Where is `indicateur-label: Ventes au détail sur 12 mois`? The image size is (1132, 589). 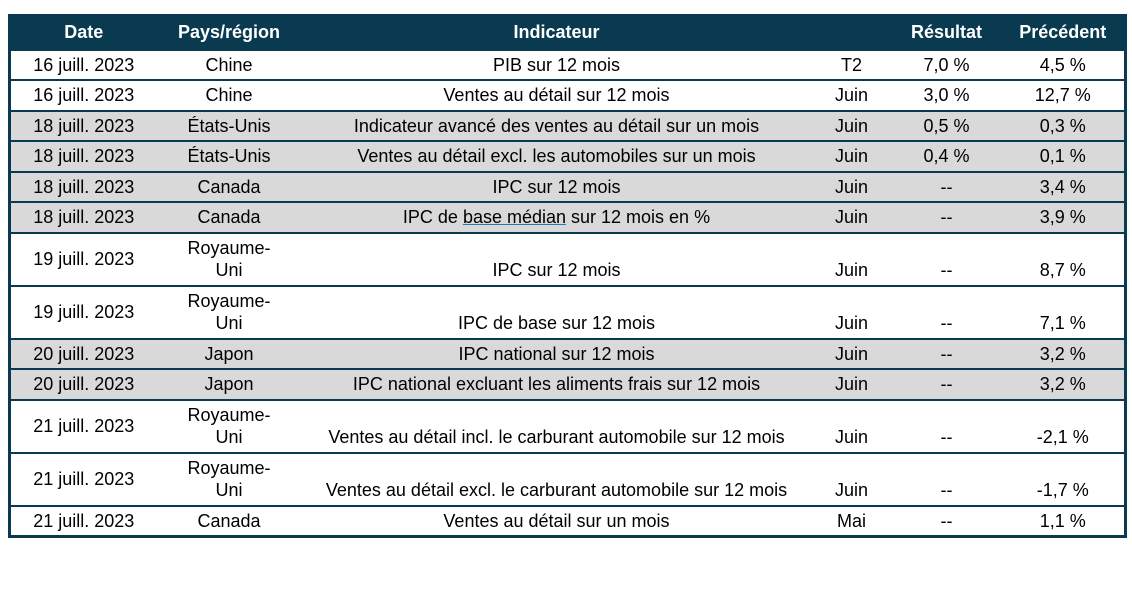
indicateur-label: Ventes au détail sur 12 mois is located at coordinates (556, 95).